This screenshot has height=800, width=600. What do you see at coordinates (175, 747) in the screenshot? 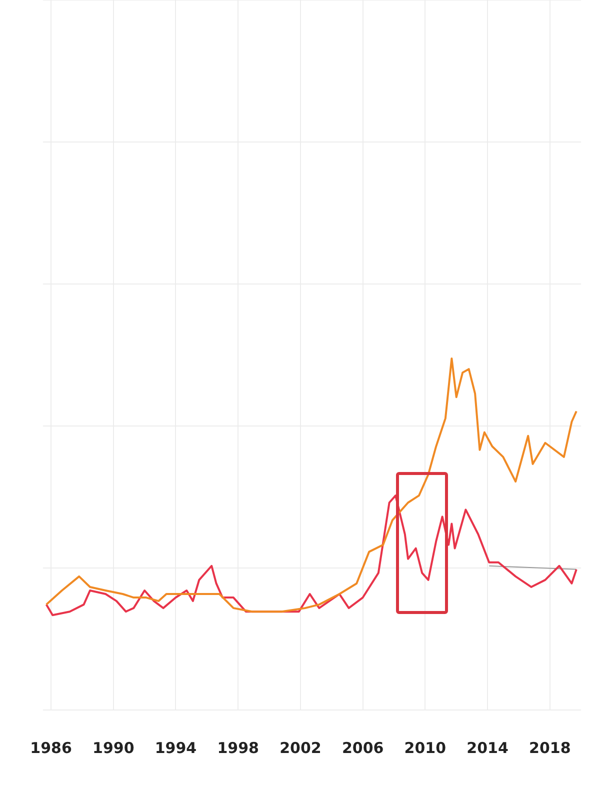
I see `x-tick-label: 1994` at bounding box center [175, 747].